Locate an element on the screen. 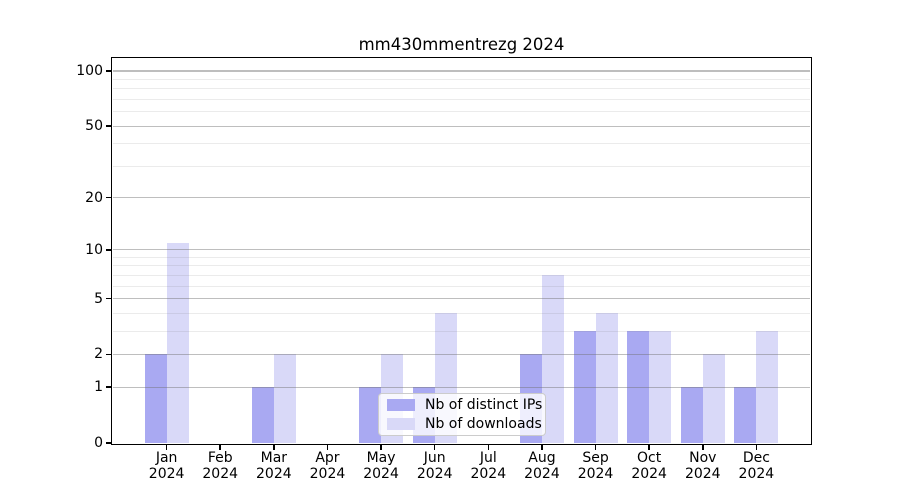 The height and width of the screenshot is (500, 900). x-tick-label-sep: Sep 2024 is located at coordinates (596, 466).